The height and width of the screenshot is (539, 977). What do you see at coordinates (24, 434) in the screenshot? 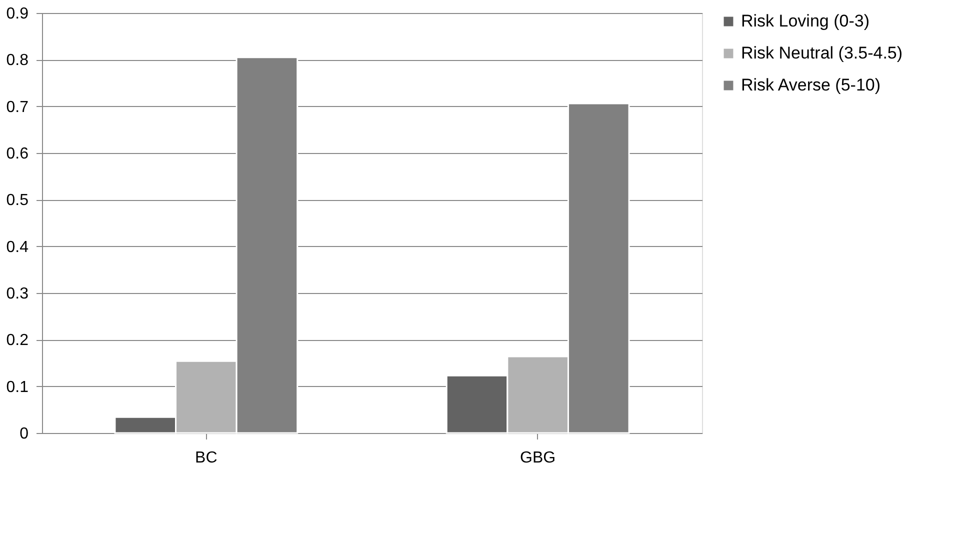
I see `y-tick-label: 0` at bounding box center [24, 434].